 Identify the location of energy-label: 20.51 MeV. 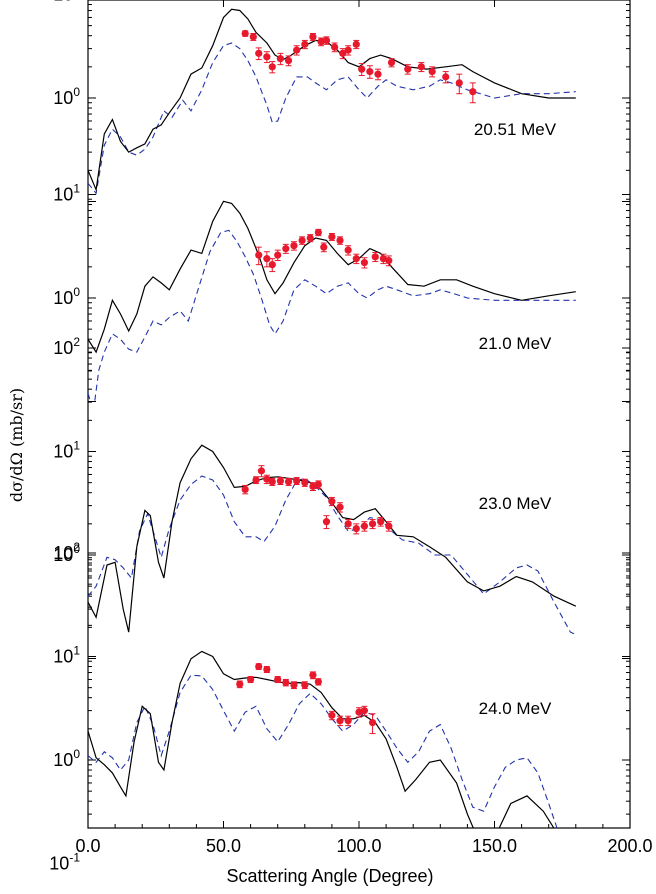
(515, 129).